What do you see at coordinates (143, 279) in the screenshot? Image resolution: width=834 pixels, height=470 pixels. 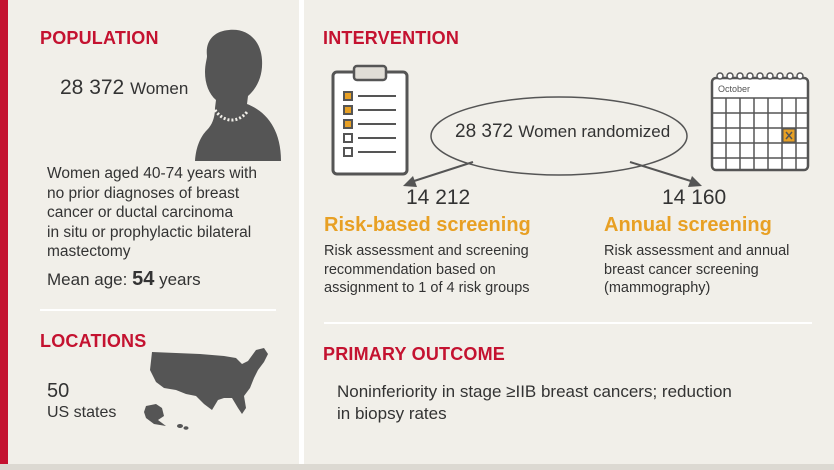 I see `mean-age-value: 54` at bounding box center [143, 279].